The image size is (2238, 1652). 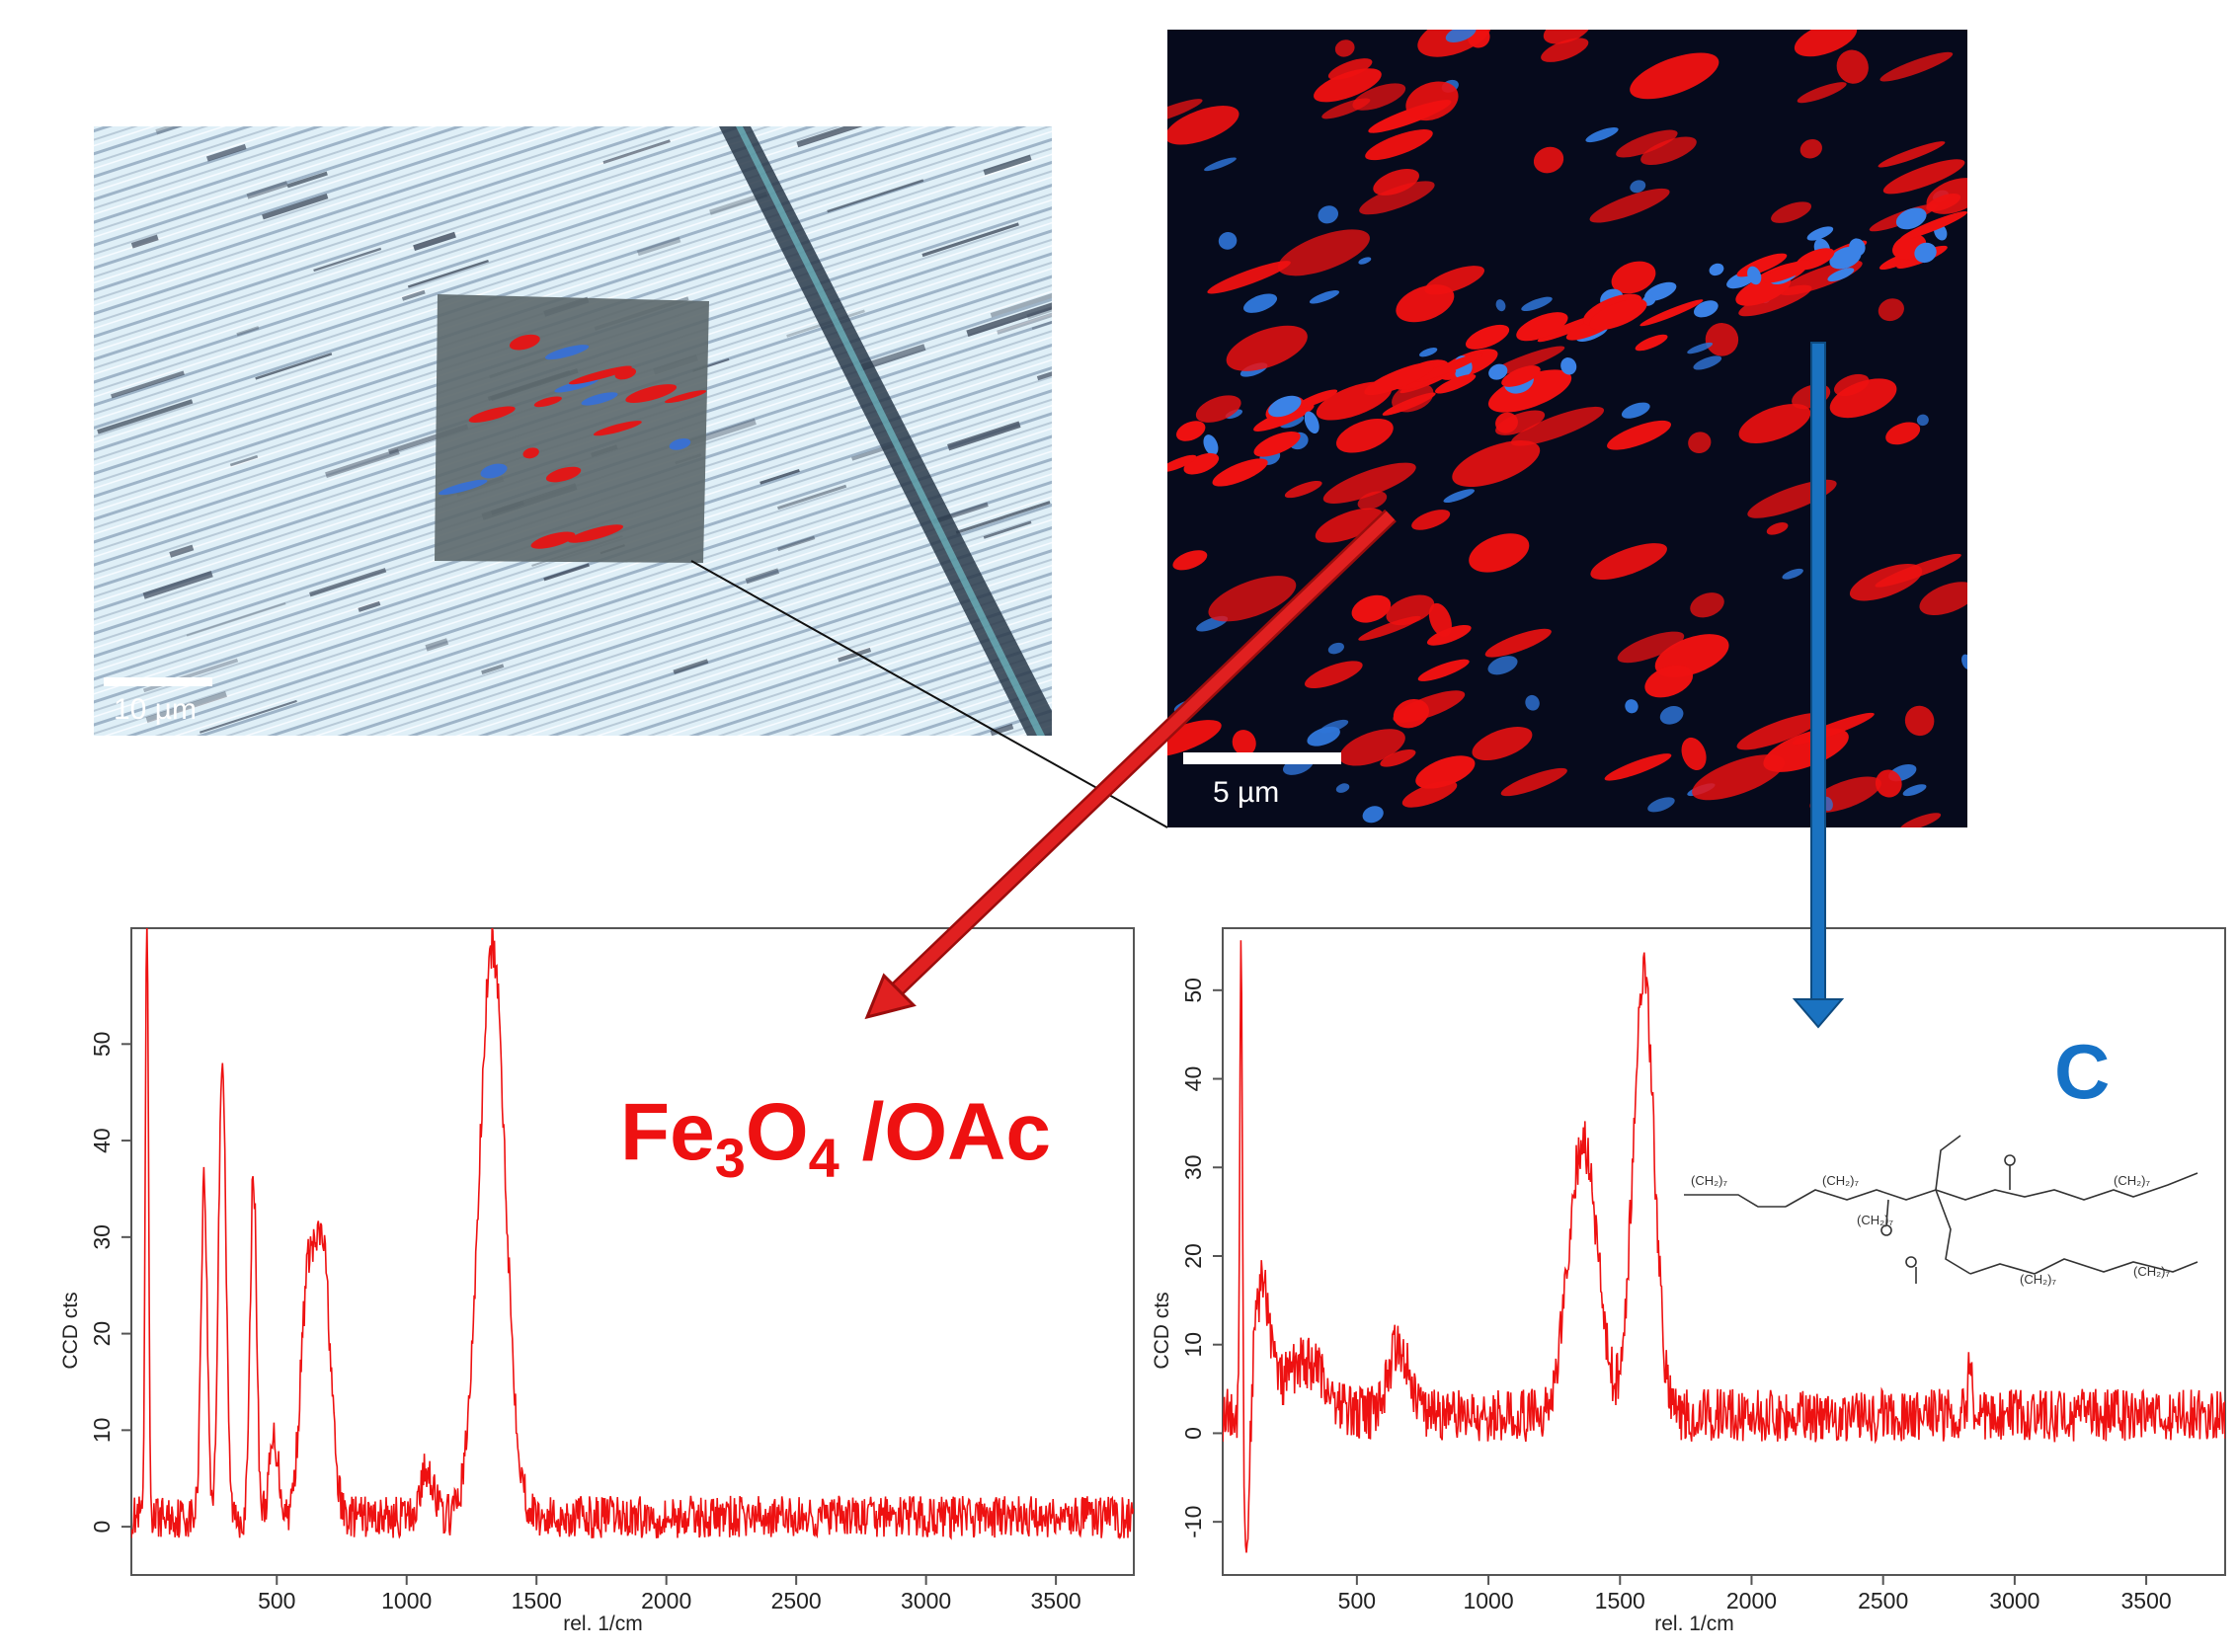 What do you see at coordinates (603, 1624) in the screenshot?
I see `x-axis-label-left: rel. 1/cm` at bounding box center [603, 1624].